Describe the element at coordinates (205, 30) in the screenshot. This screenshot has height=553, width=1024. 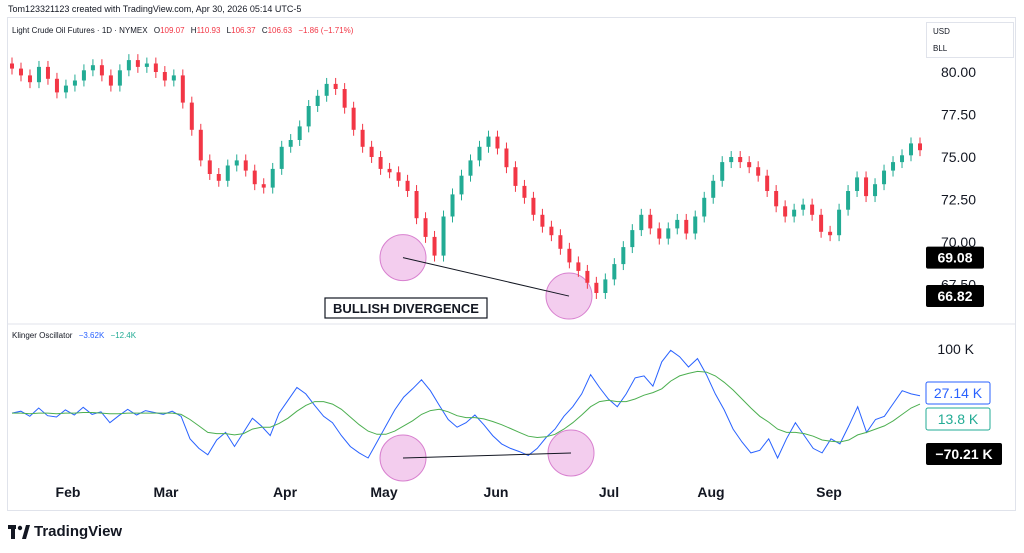
I see `ohlc-high: H110.93` at that location.